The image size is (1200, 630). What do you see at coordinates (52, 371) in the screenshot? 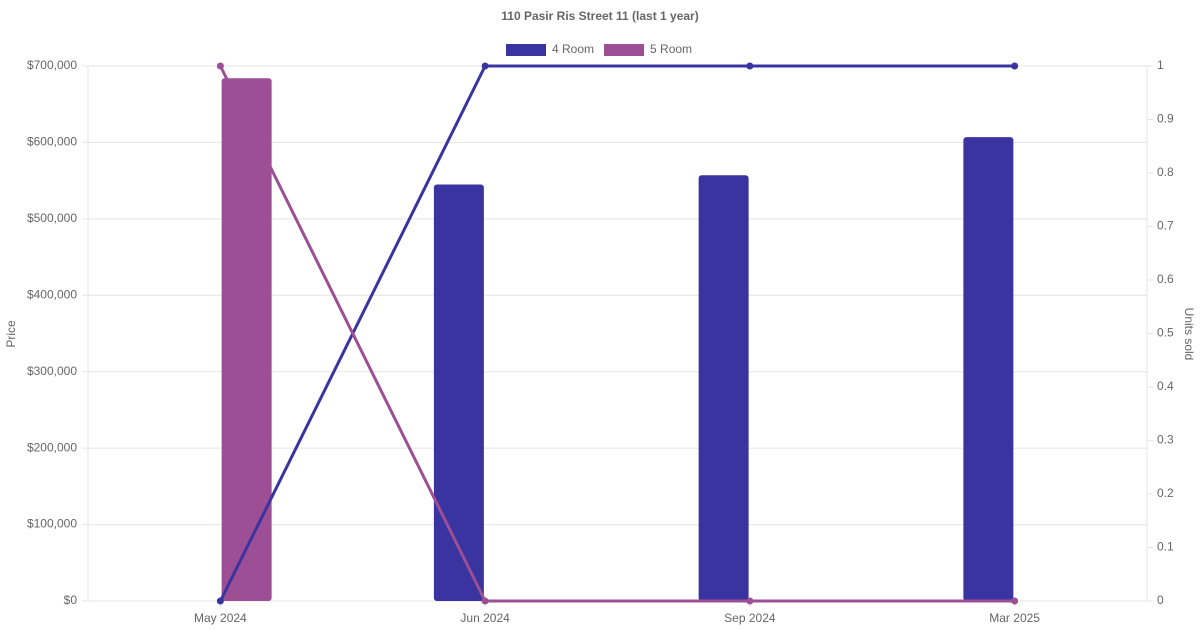
I see `y-tick-label: $300,000` at bounding box center [52, 371].